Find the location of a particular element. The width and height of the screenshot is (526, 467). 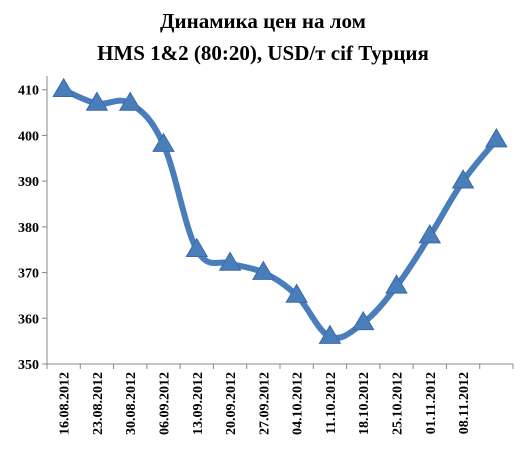

x-tick-label: 27.09.2012 is located at coordinates (264, 403).